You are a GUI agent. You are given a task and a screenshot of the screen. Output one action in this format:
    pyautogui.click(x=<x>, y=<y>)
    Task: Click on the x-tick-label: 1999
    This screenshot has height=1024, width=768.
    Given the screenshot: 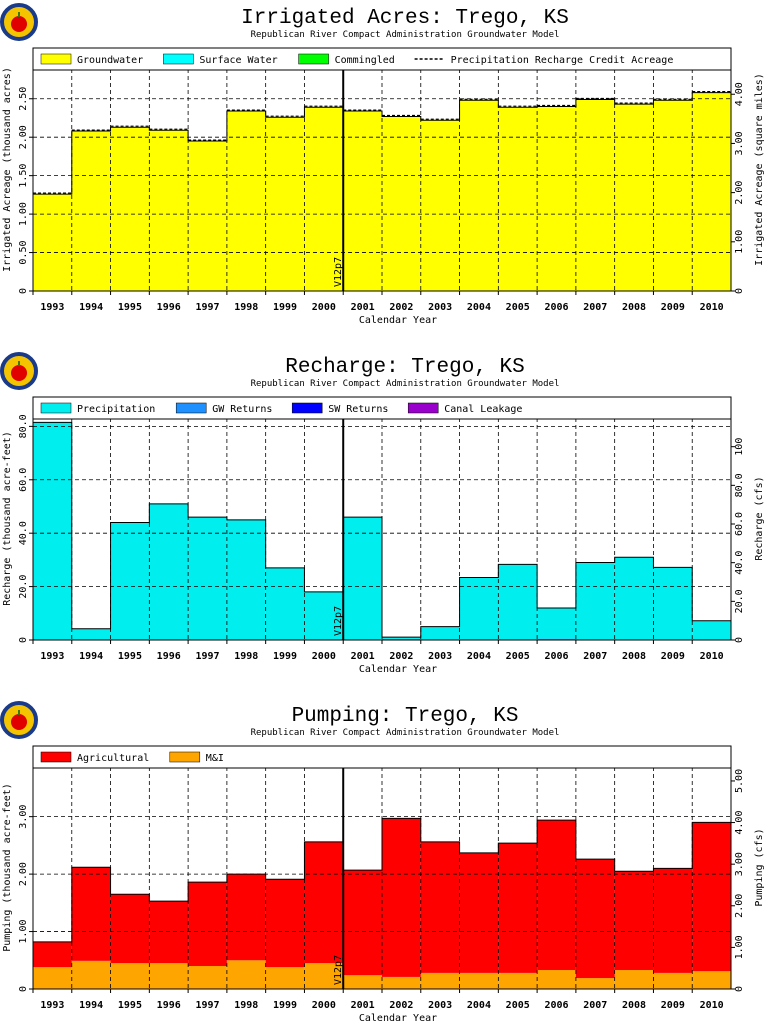 What is the action you would take?
    pyautogui.click(x=285, y=656)
    